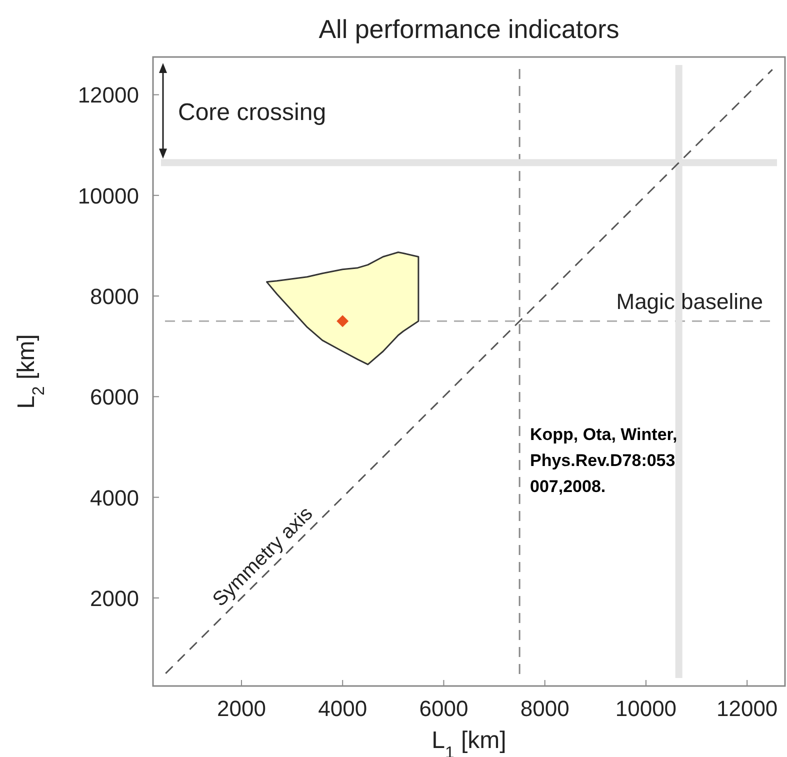 The image size is (787, 757). I want to click on x-tick-label: 6000, so click(443, 708).